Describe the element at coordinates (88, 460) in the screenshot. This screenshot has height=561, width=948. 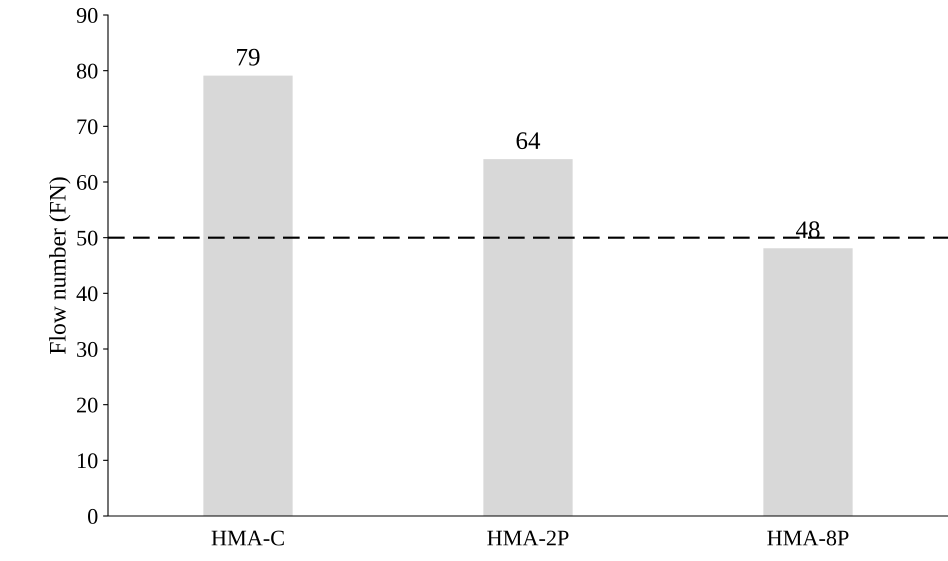
I see `y-tick-label: 10` at that location.